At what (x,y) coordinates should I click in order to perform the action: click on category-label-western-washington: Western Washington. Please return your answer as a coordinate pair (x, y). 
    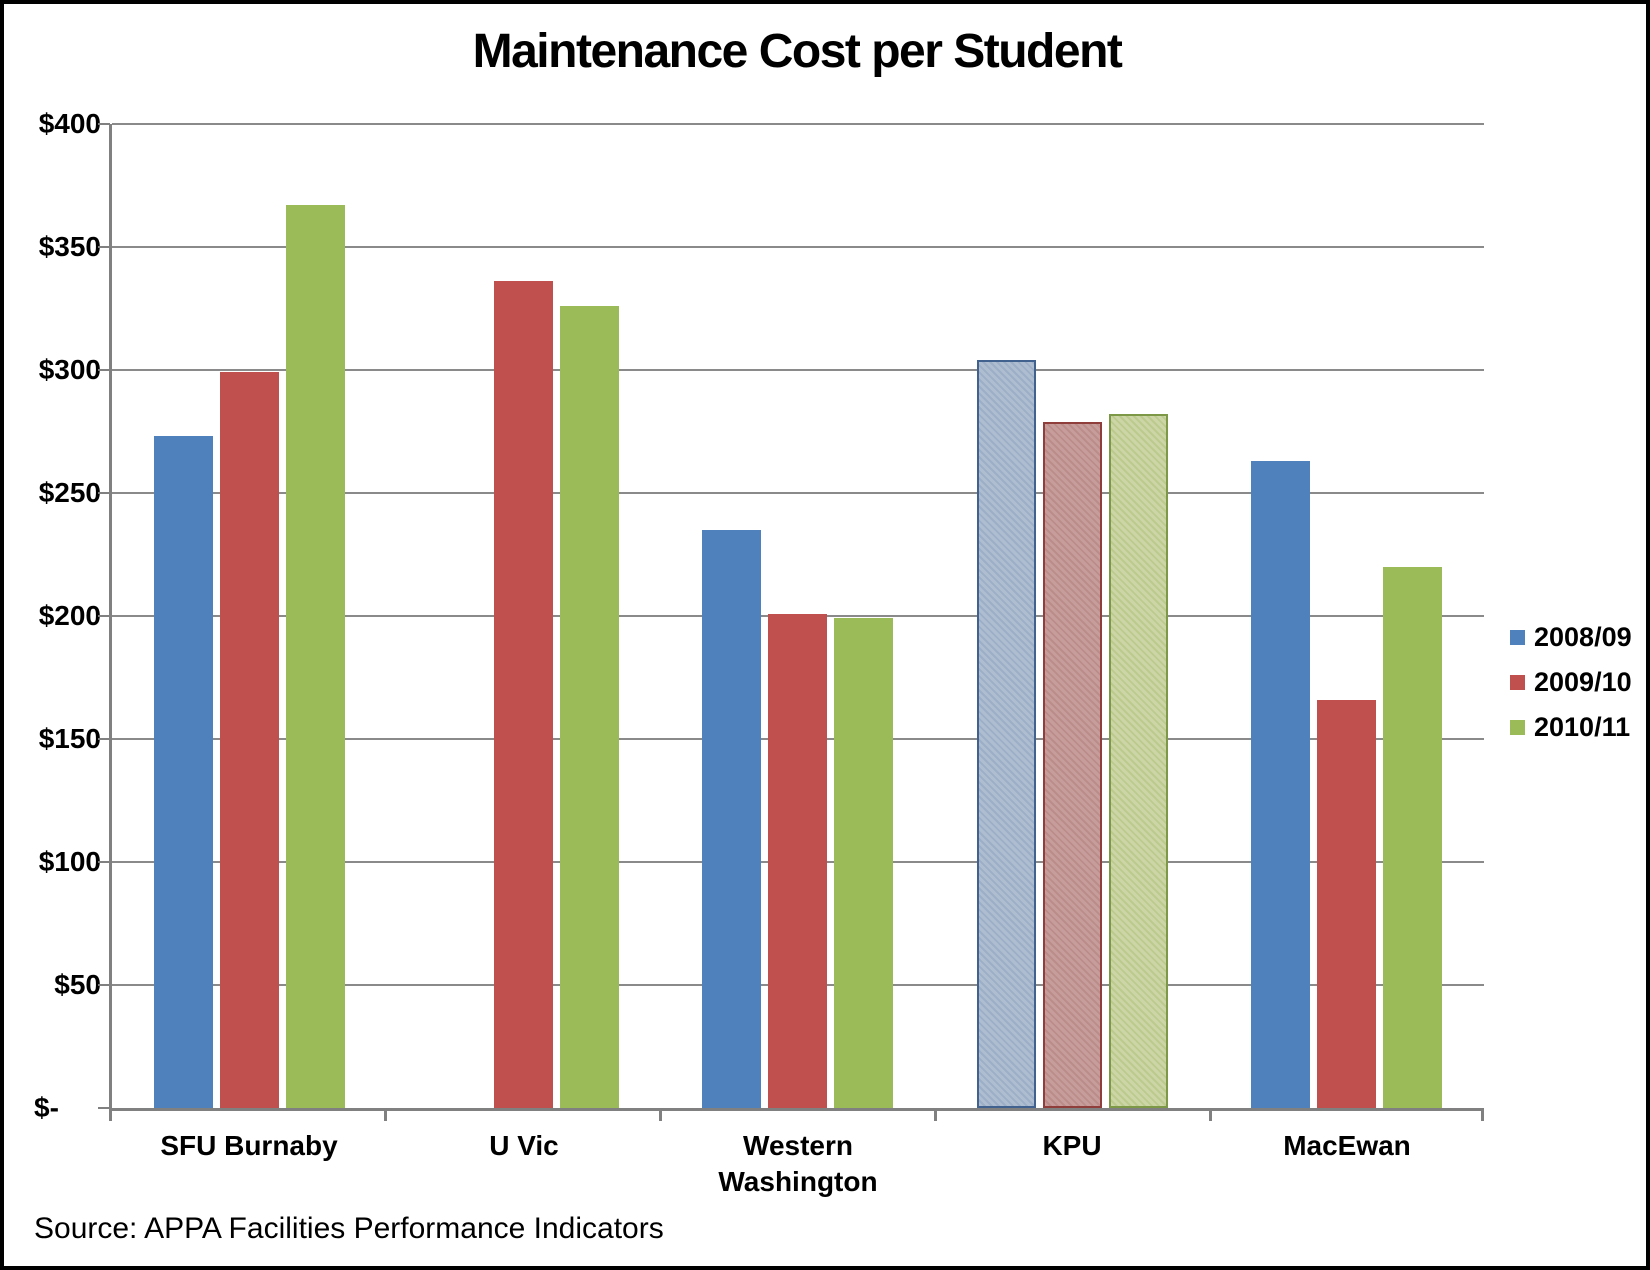
    Looking at the image, I should click on (798, 1164).